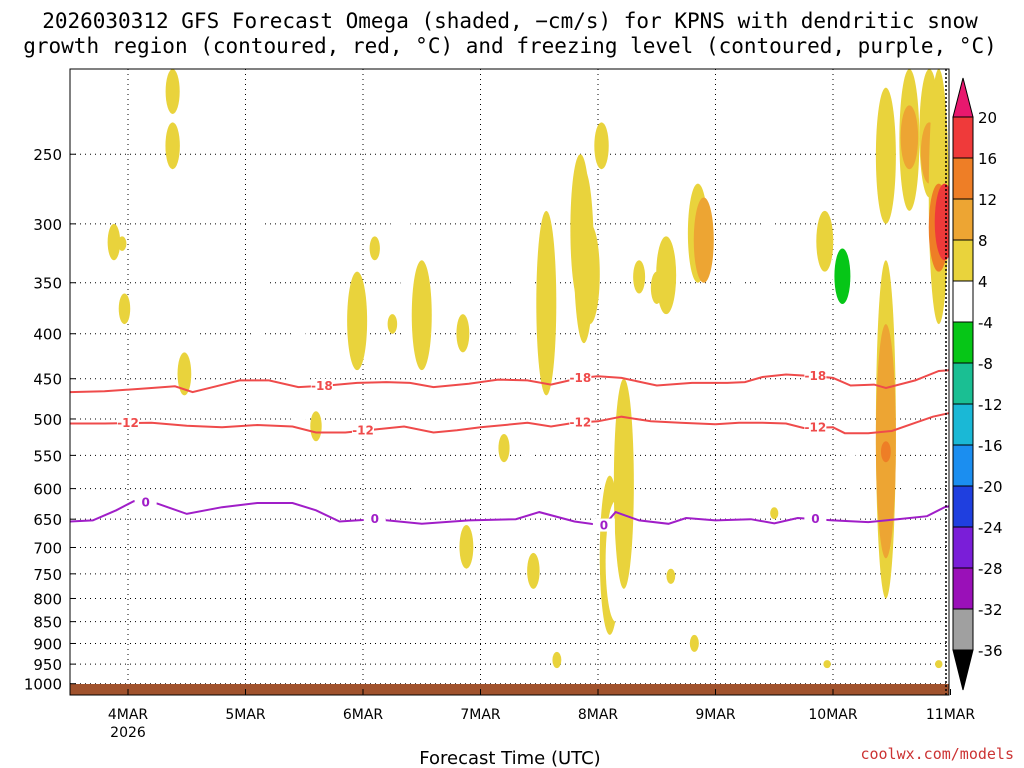  Describe the element at coordinates (47, 665) in the screenshot. I see `y-tick-label: 950` at that location.